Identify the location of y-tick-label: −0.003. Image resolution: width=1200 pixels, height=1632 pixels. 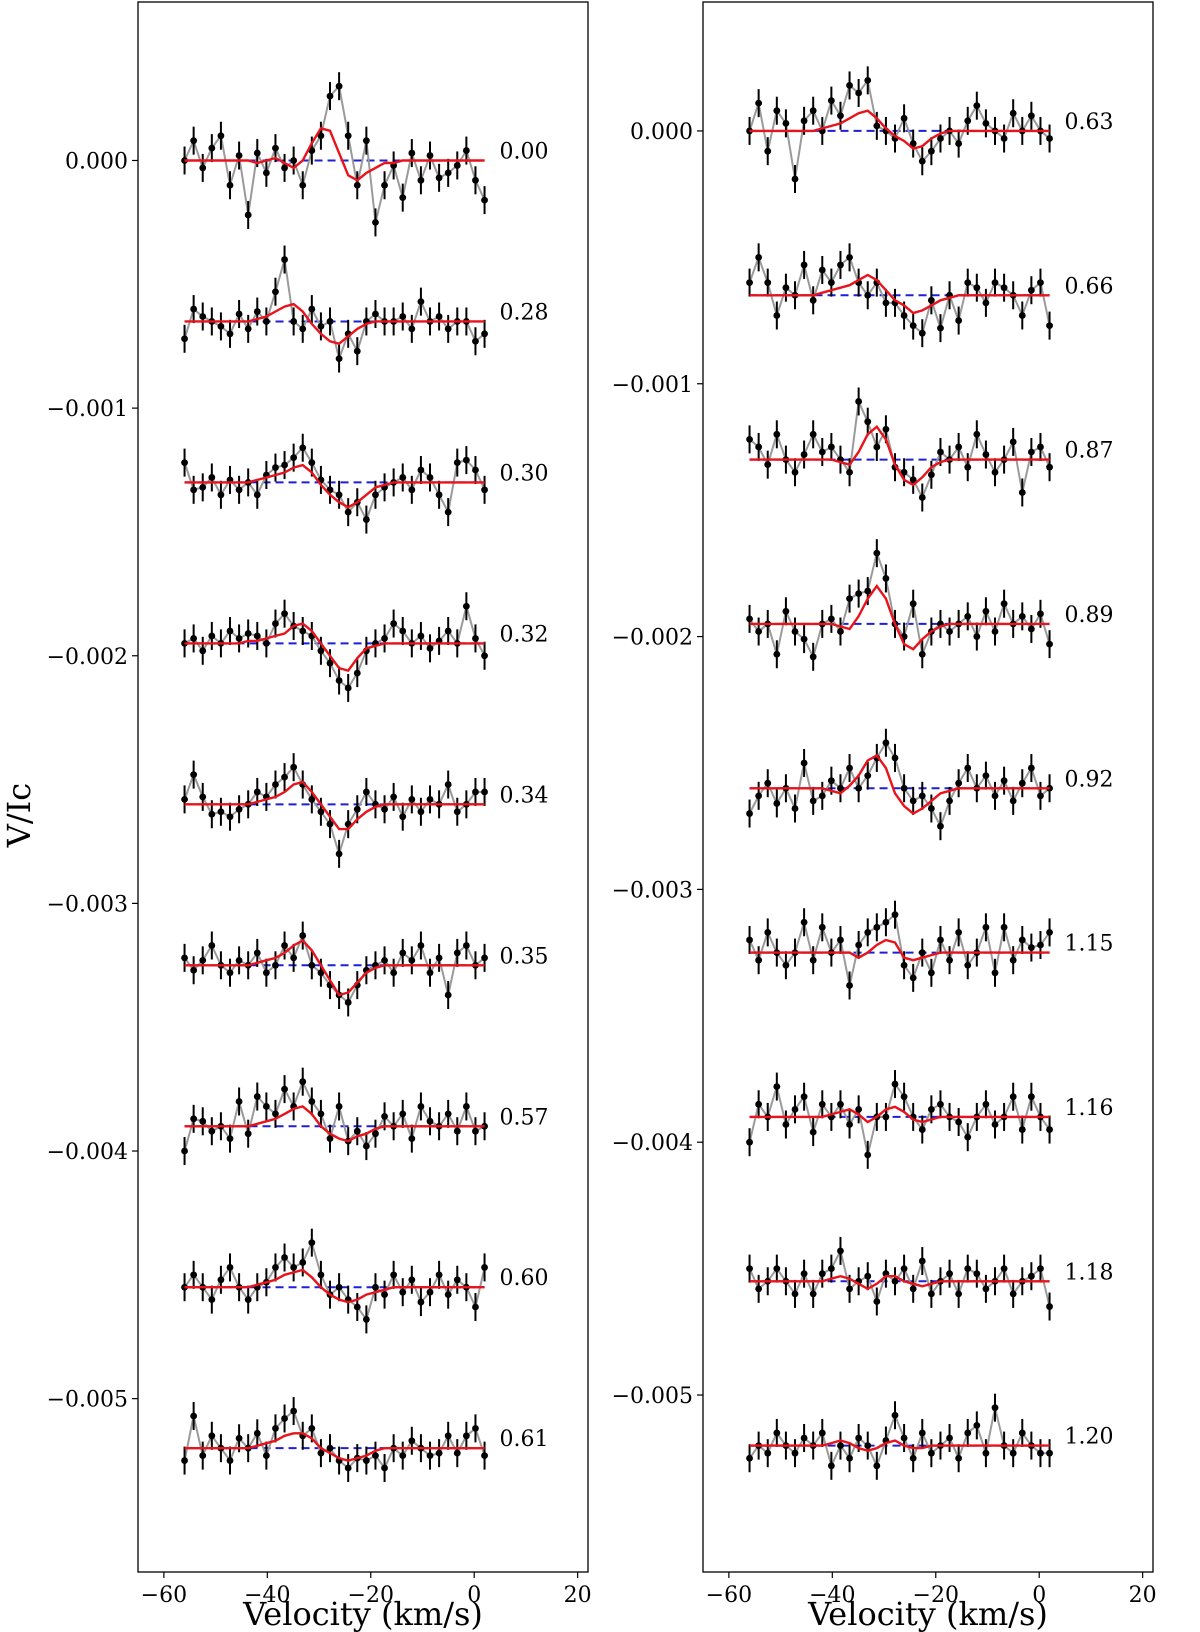
(652, 890).